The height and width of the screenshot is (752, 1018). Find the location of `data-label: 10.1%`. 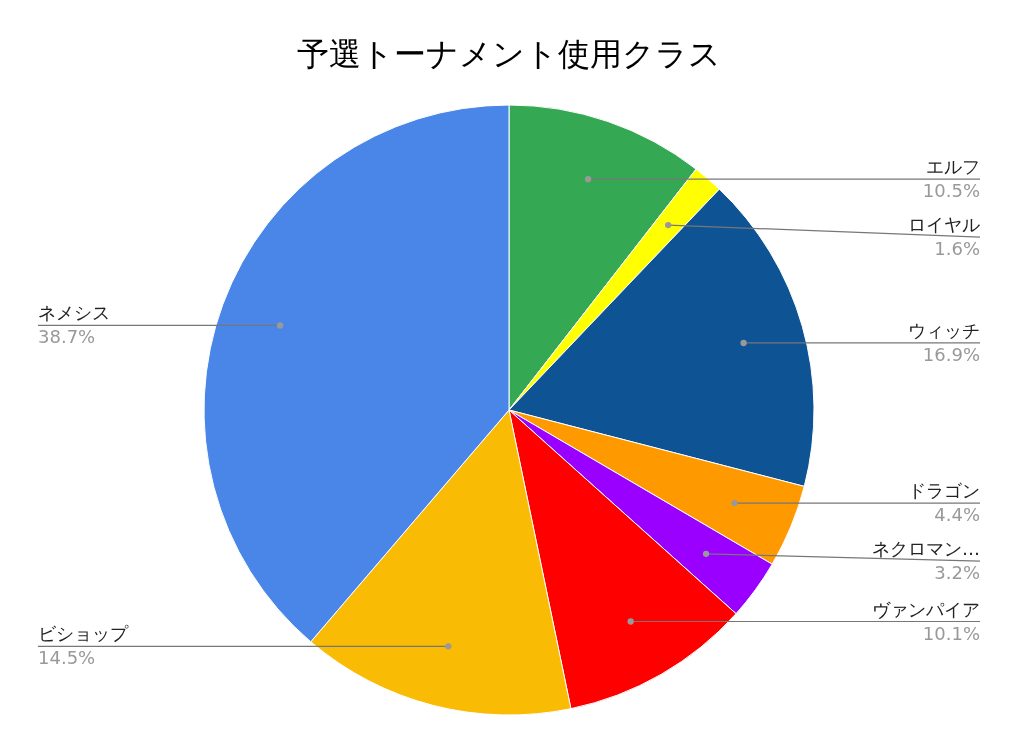

data-label: 10.1% is located at coordinates (951, 633).